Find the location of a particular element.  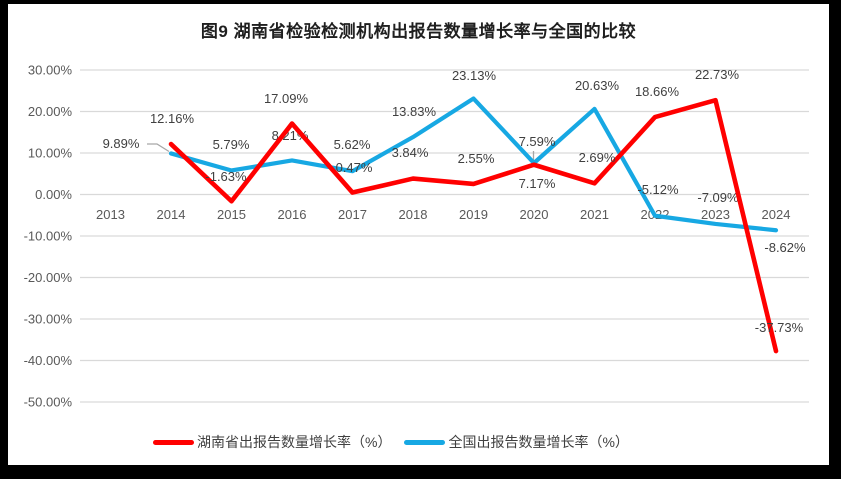

label-leader-line is located at coordinates (158, 148).